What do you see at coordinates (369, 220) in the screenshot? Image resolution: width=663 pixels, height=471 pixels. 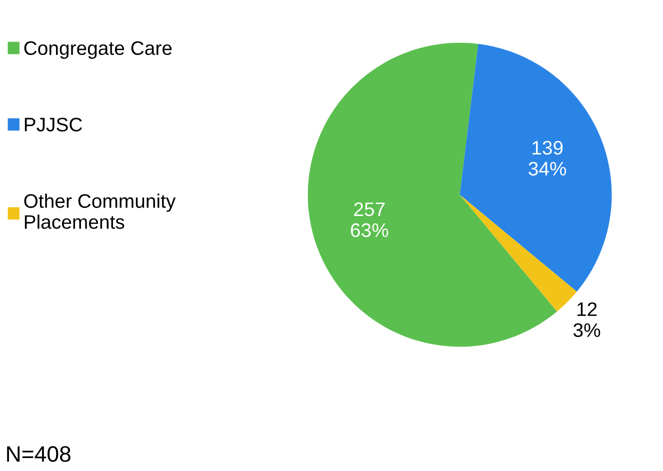 I see `data-label: 257 63%` at bounding box center [369, 220].